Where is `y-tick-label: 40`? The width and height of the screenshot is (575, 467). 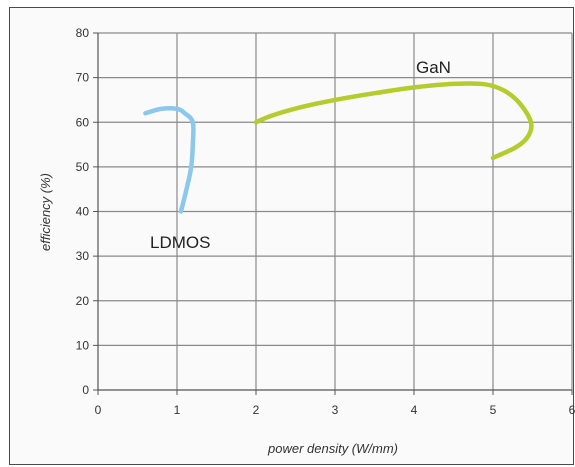
y-tick-label: 40 is located at coordinates (83, 212).